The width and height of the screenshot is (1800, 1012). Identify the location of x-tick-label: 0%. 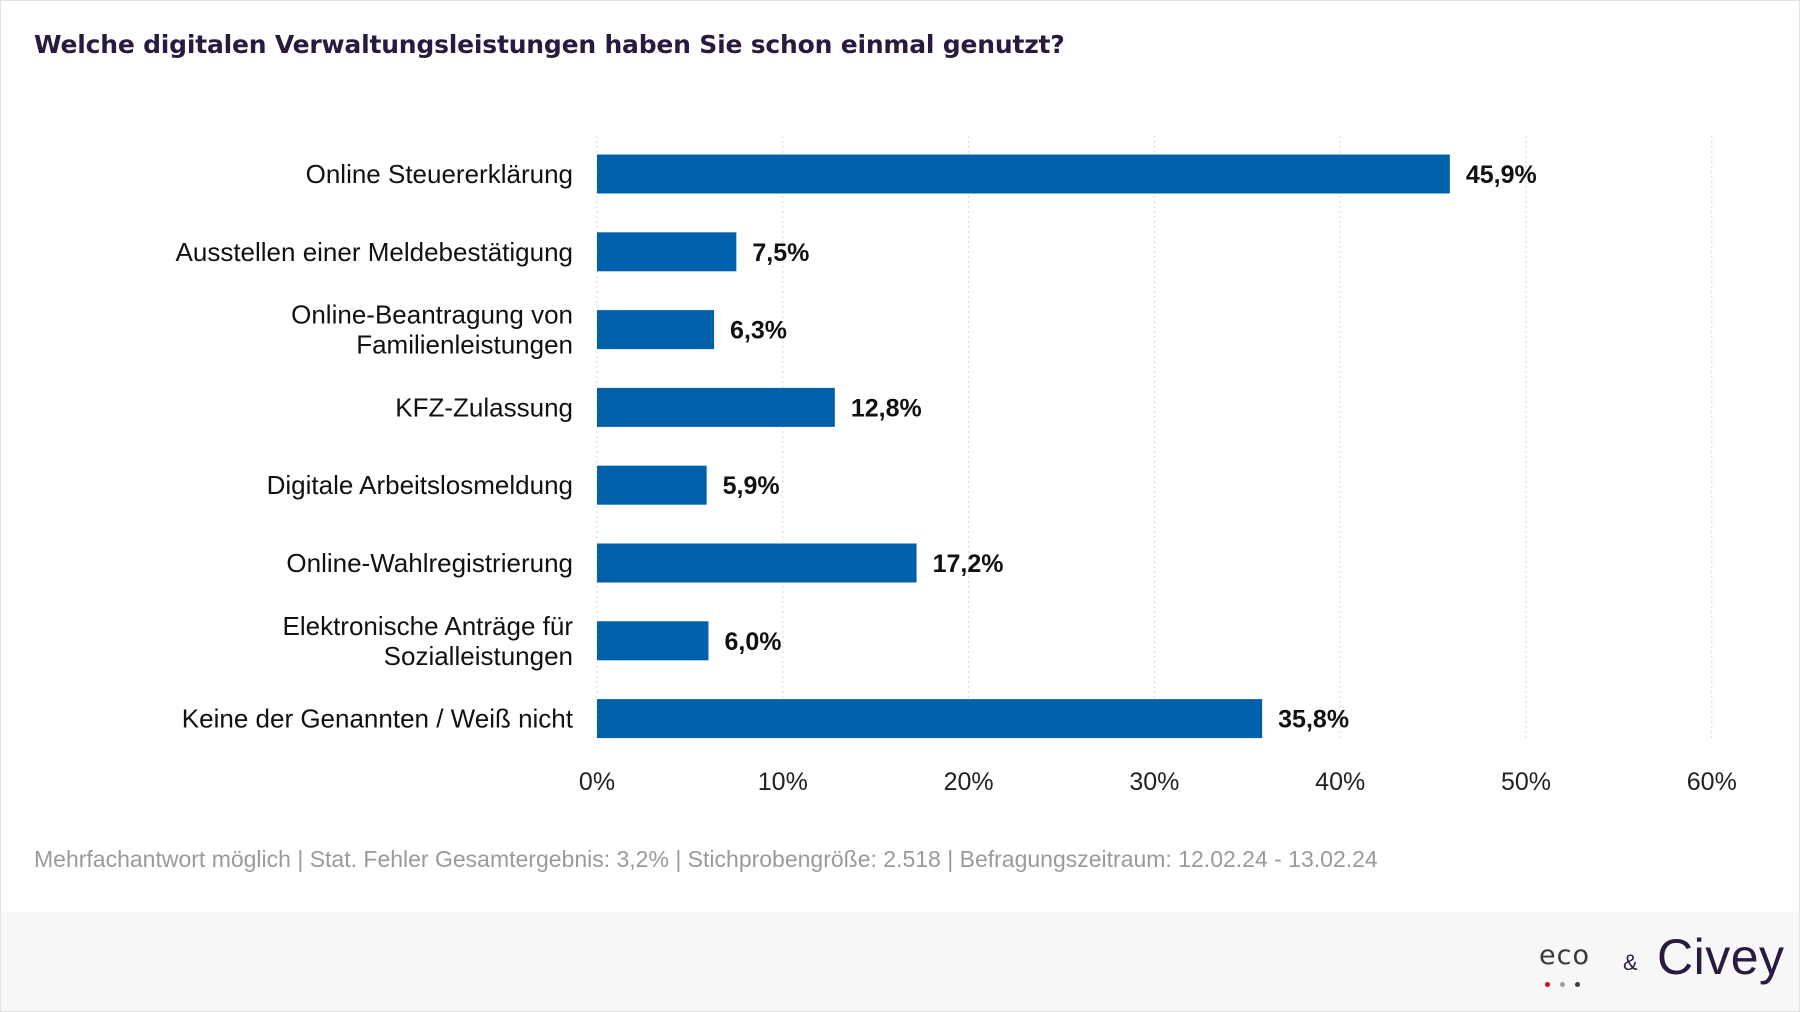
(597, 782).